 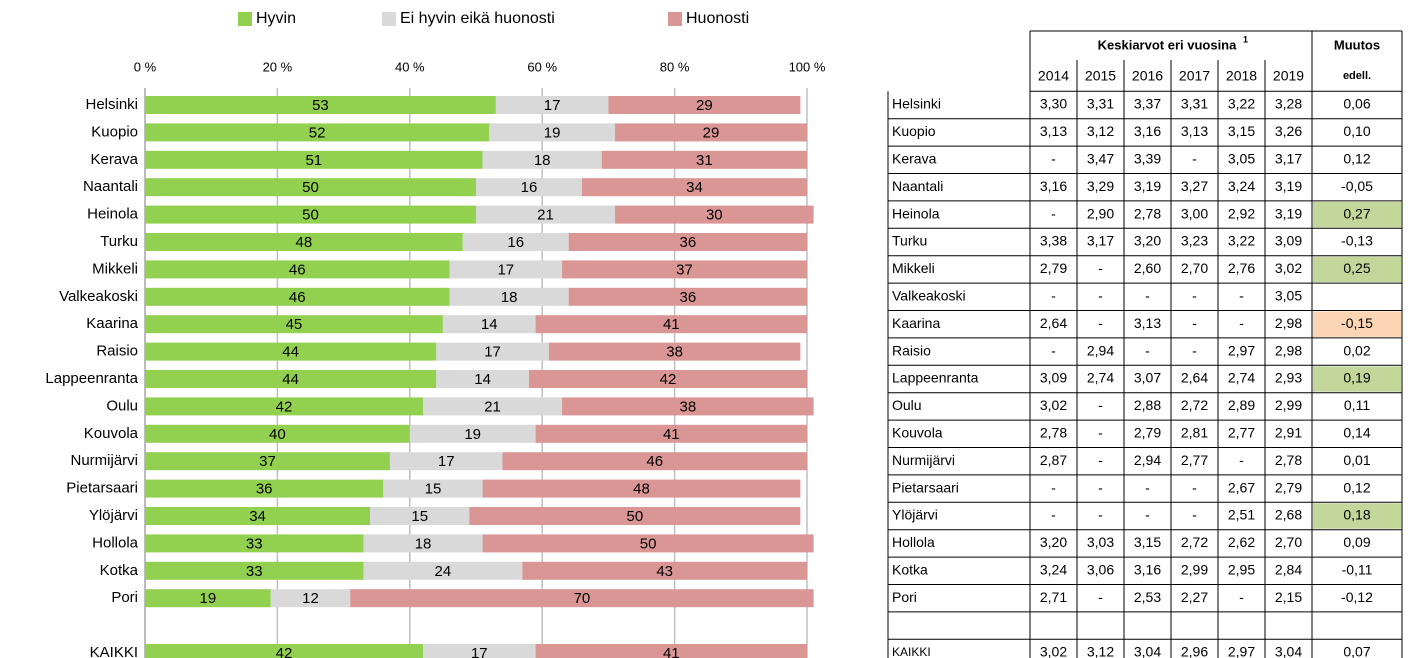 What do you see at coordinates (909, 241) in the screenshot?
I see `row-name: Turku` at bounding box center [909, 241].